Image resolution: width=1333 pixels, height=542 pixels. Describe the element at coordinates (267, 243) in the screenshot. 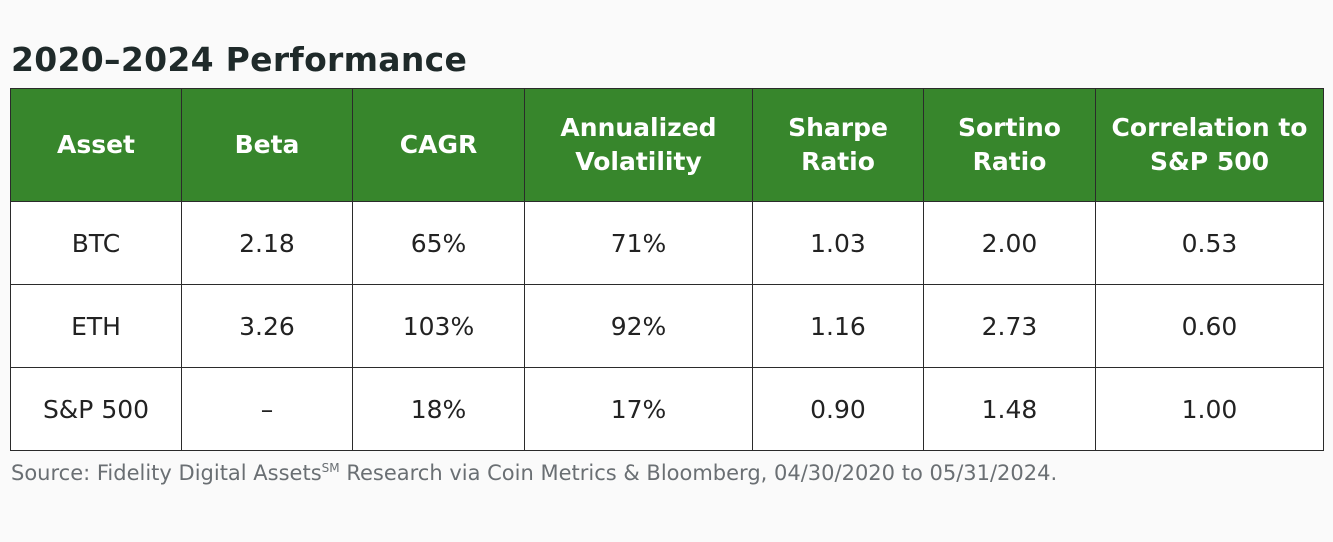

I see `table-cell: 2.18` at that location.